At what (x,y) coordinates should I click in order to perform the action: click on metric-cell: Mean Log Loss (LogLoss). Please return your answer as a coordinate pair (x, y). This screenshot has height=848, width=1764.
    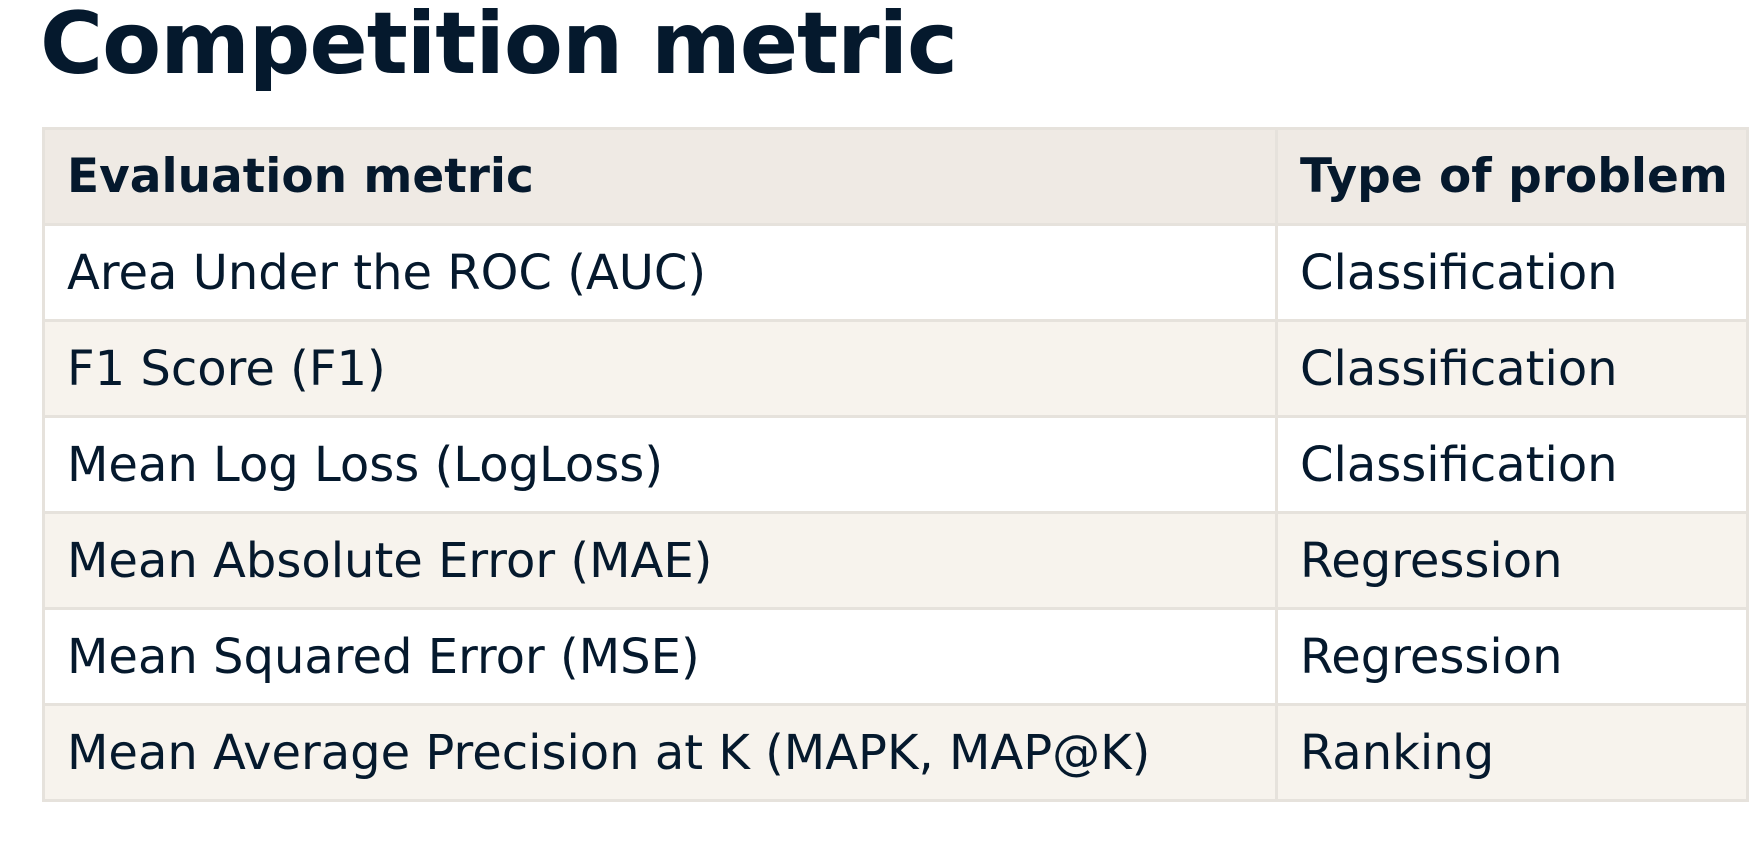
    Looking at the image, I should click on (660, 464).